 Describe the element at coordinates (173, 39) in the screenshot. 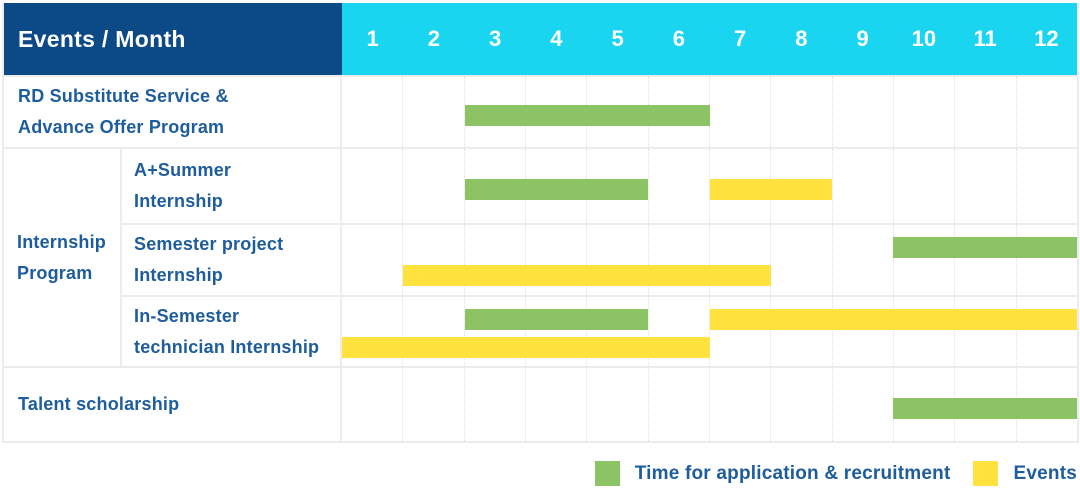

I see `events-month-header: Events / Month` at that location.